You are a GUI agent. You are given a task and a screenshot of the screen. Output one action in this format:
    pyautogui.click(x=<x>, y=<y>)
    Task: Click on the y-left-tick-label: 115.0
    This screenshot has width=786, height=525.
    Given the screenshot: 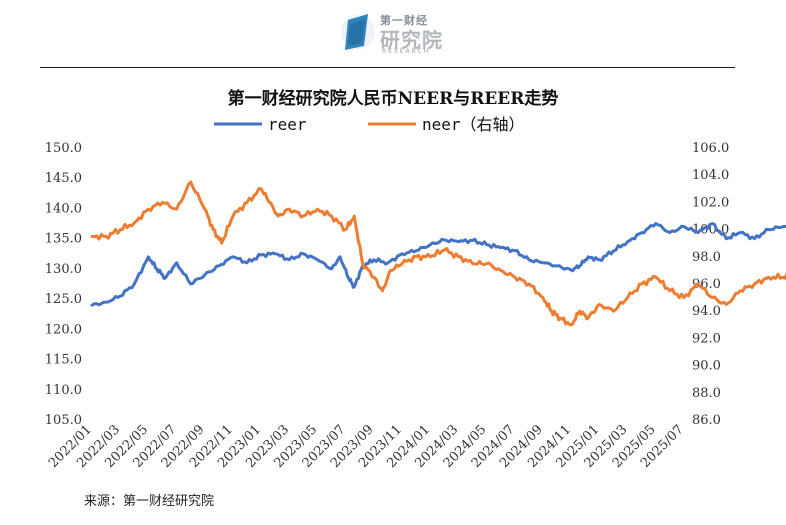 What is the action you would take?
    pyautogui.click(x=63, y=360)
    